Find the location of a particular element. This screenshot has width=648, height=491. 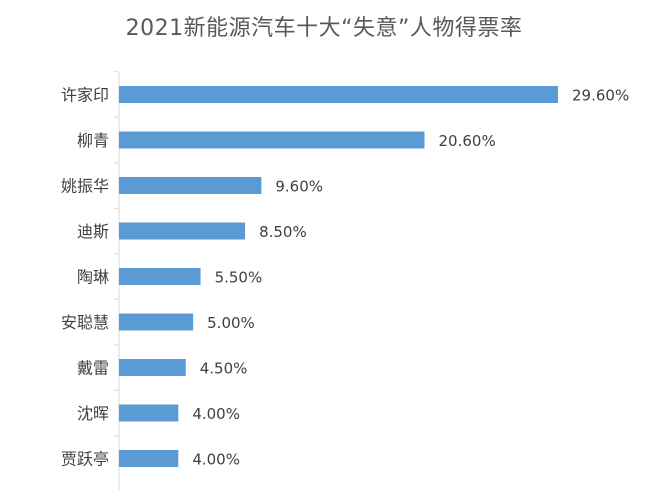

category-label: 迪斯 is located at coordinates (93, 231).